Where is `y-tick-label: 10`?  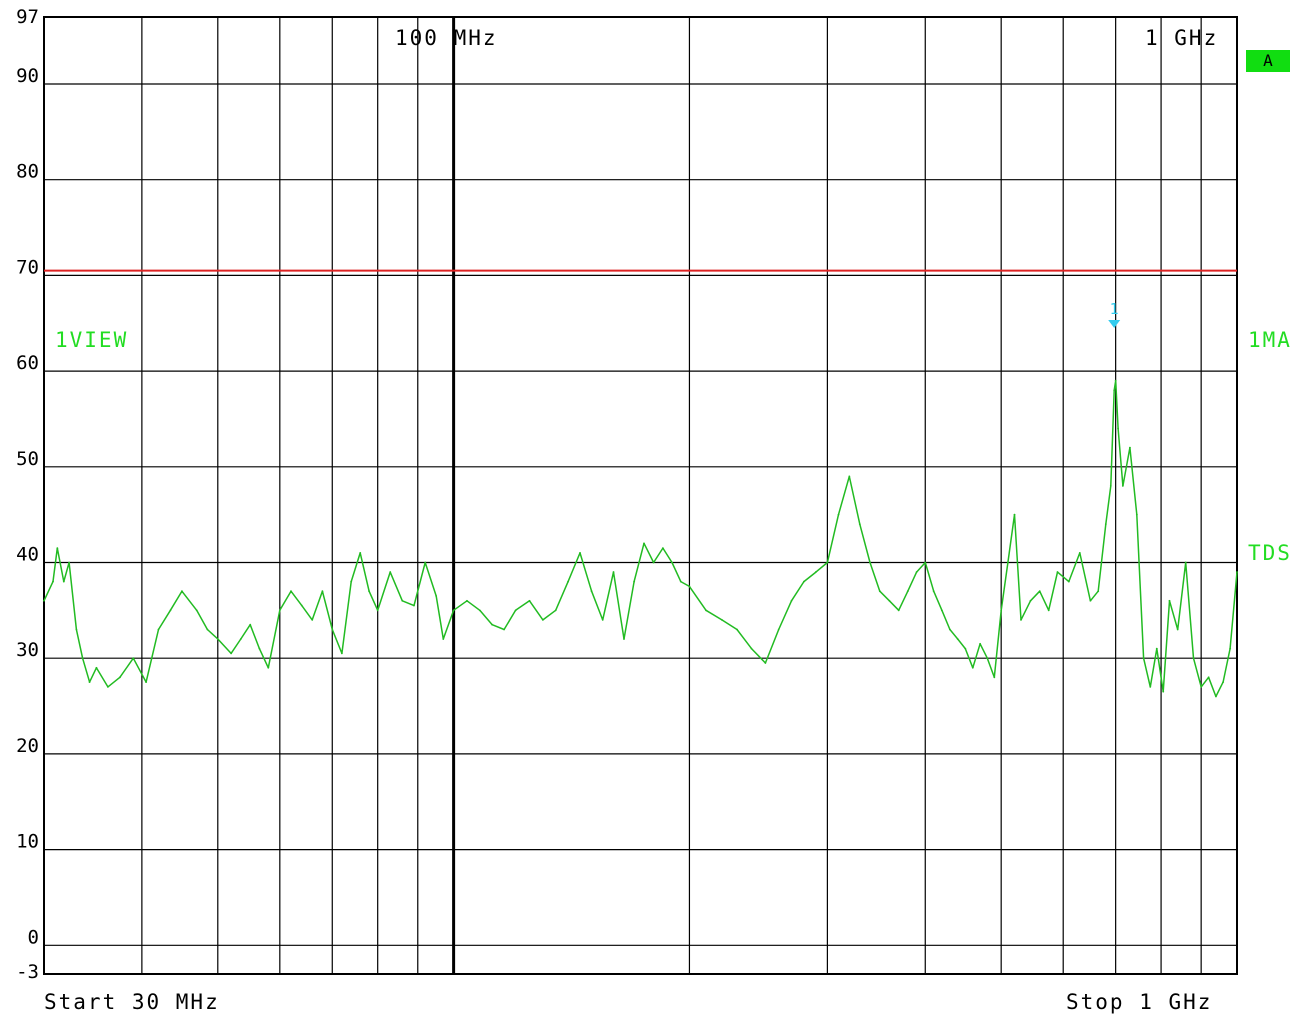
y-tick-label: 10 is located at coordinates (27, 842).